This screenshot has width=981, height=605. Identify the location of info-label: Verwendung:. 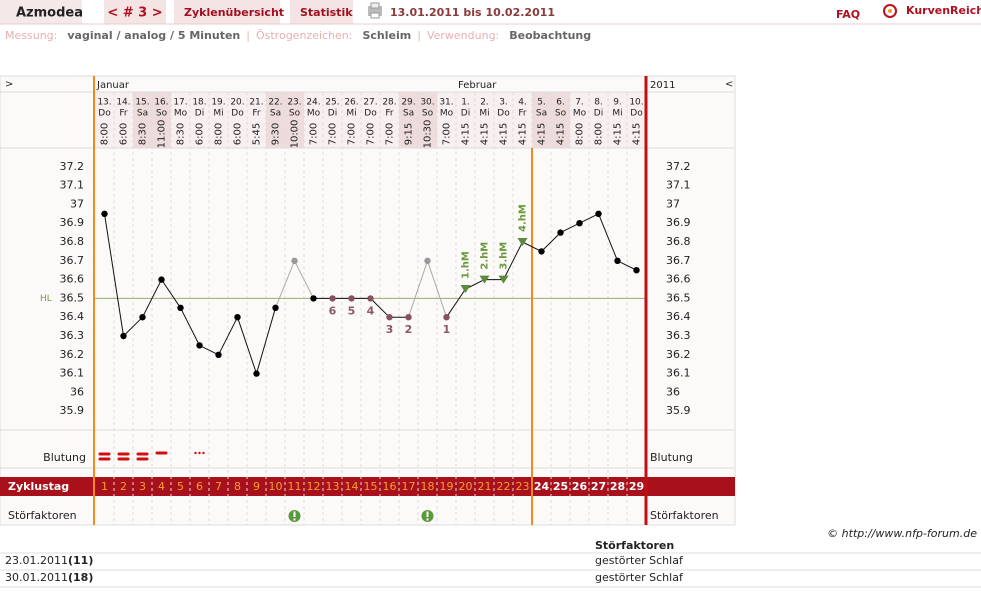
(463, 35).